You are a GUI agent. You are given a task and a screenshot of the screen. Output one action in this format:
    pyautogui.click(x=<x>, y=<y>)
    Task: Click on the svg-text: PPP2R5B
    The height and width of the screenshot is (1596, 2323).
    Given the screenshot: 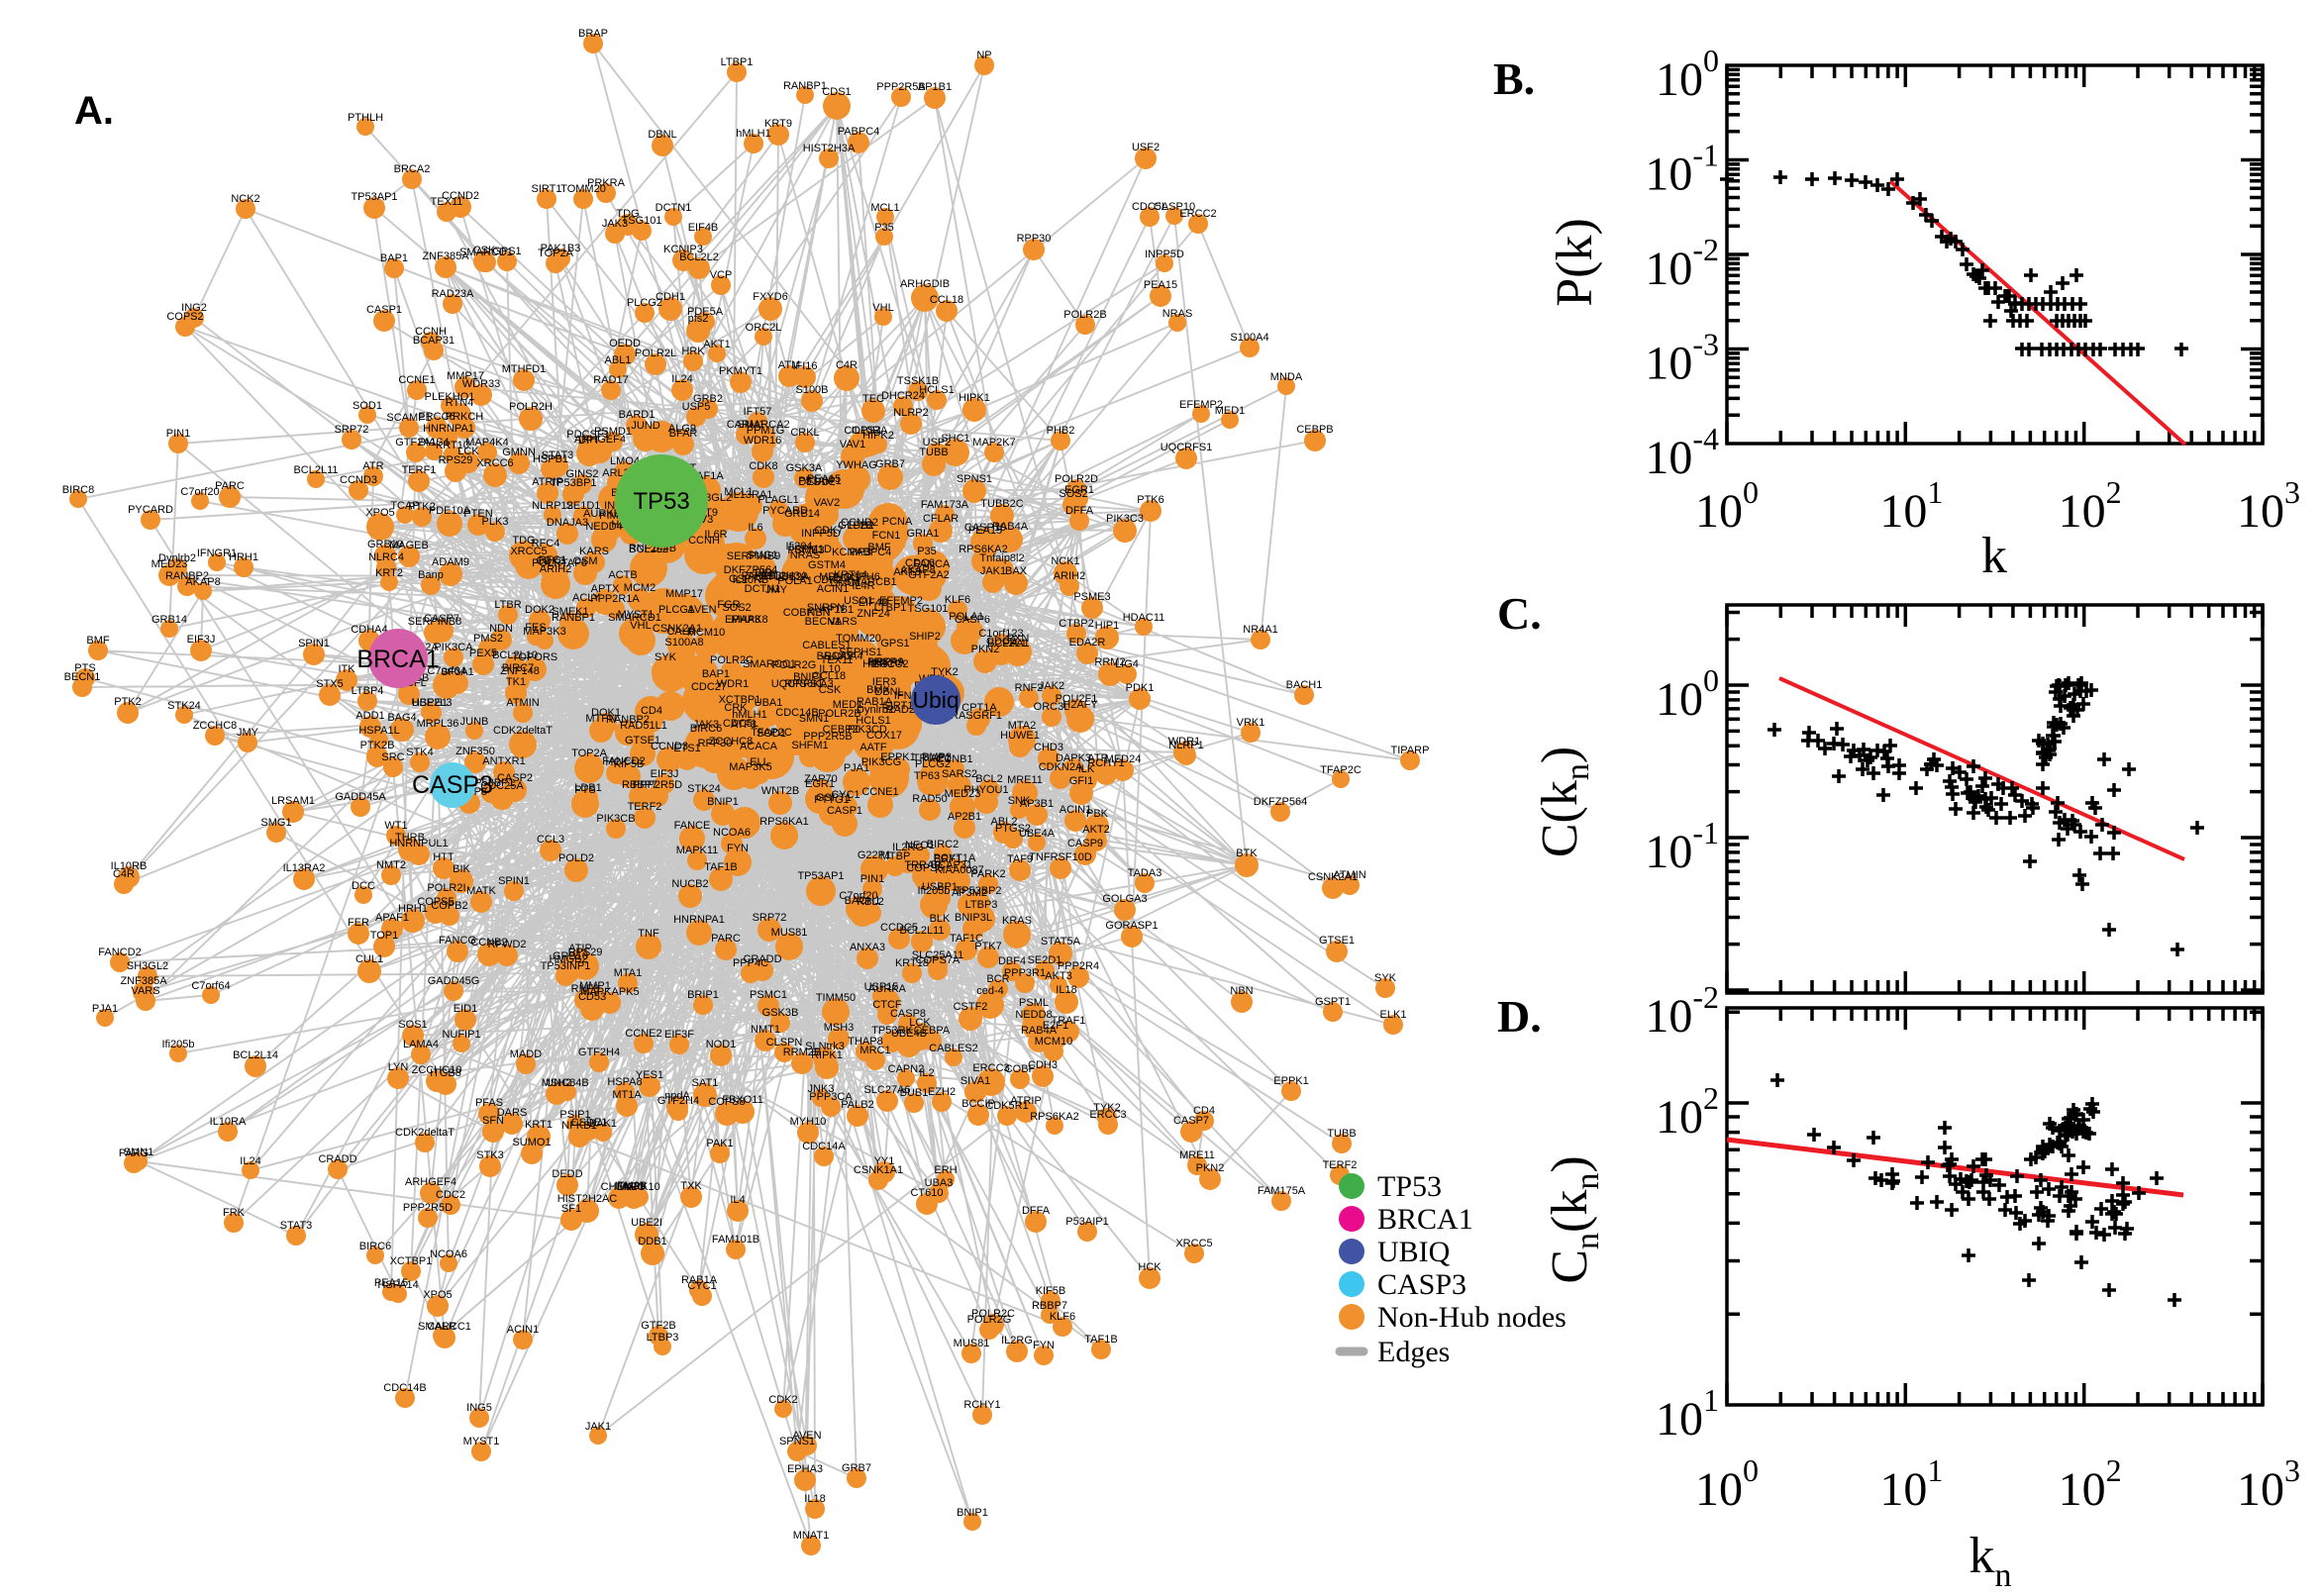 What is the action you would take?
    pyautogui.click(x=901, y=87)
    